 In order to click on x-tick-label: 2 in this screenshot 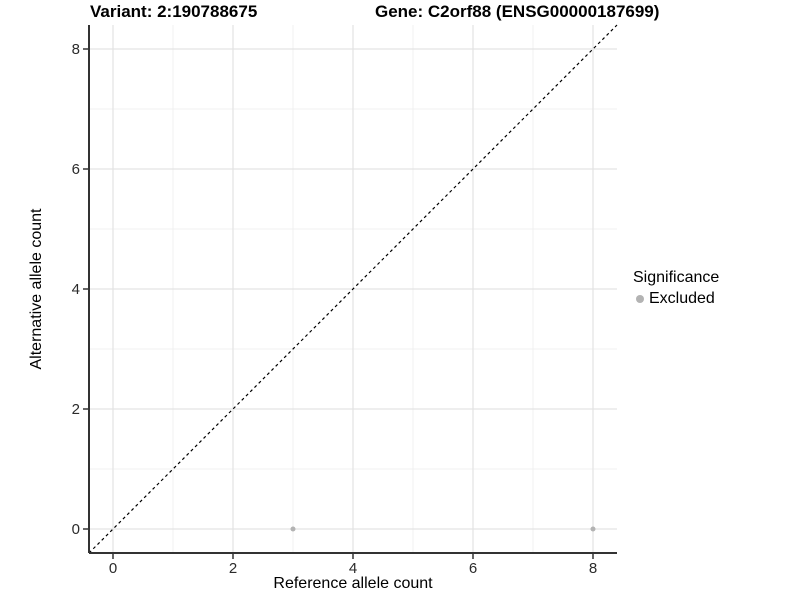, I will do `click(233, 568)`.